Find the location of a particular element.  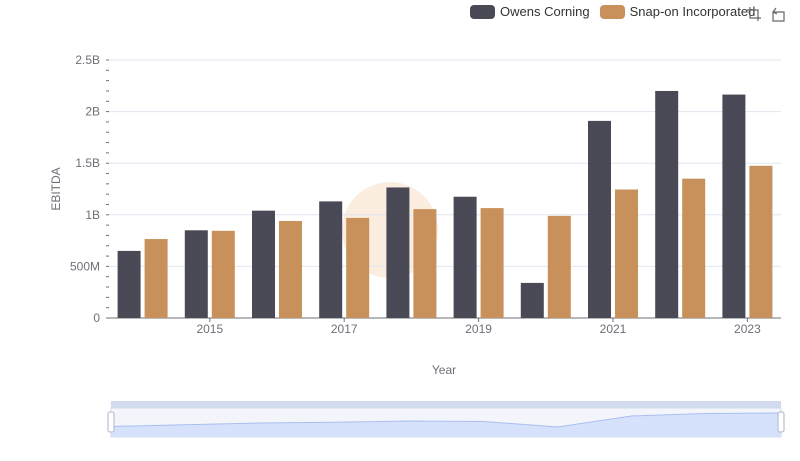

y-tick-label: 1B is located at coordinates (92, 215).